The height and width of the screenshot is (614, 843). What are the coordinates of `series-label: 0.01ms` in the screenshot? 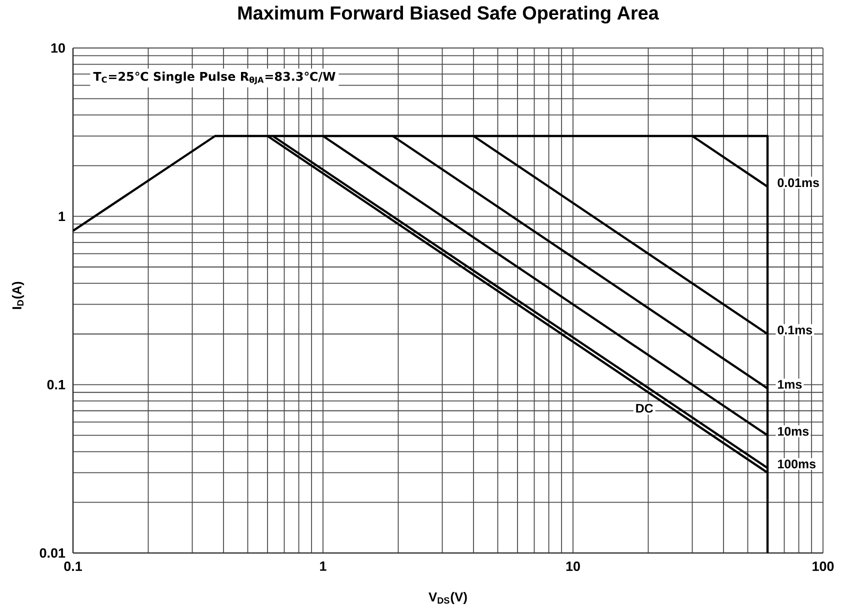 It's located at (798, 183).